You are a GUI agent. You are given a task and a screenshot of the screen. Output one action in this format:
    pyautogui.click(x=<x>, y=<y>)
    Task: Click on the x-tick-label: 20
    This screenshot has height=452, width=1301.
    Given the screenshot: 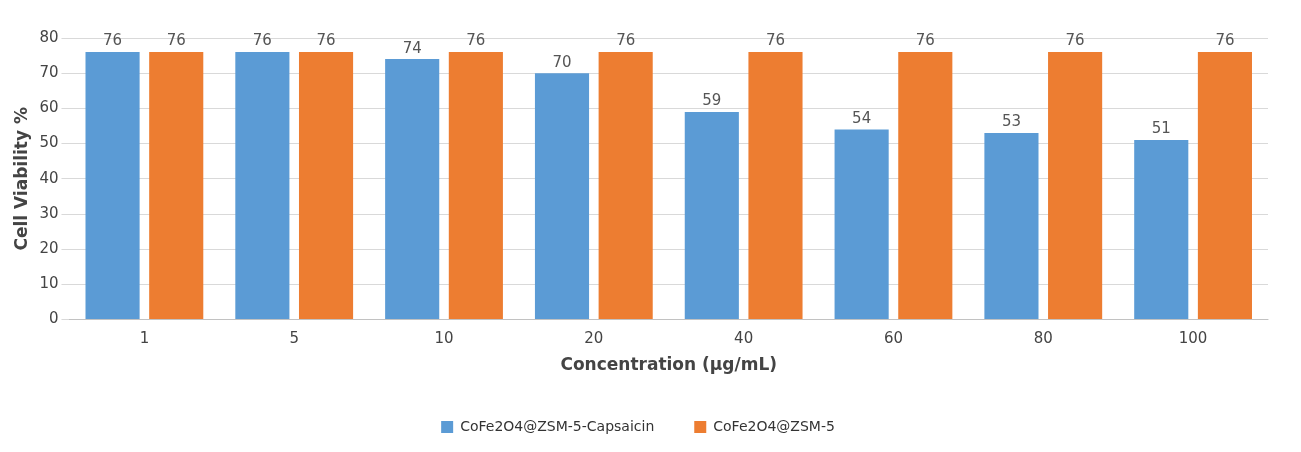 What is the action you would take?
    pyautogui.click(x=594, y=338)
    